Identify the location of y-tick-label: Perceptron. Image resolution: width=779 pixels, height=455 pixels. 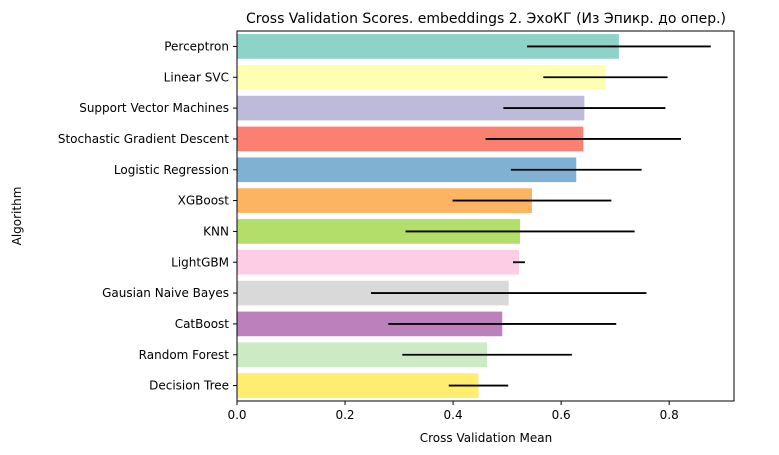
(196, 46).